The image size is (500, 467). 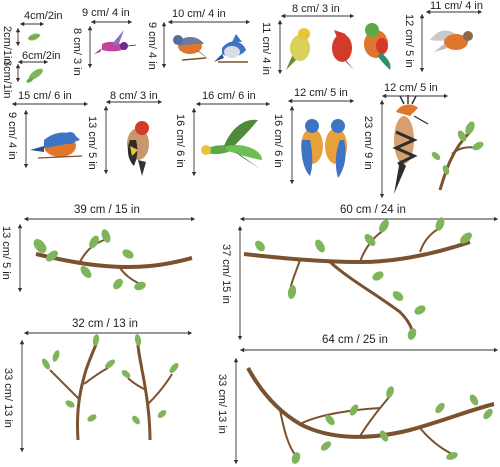 I want to click on flying-robin-width-label: 11 cm/ 4 in, so click(x=456, y=6).